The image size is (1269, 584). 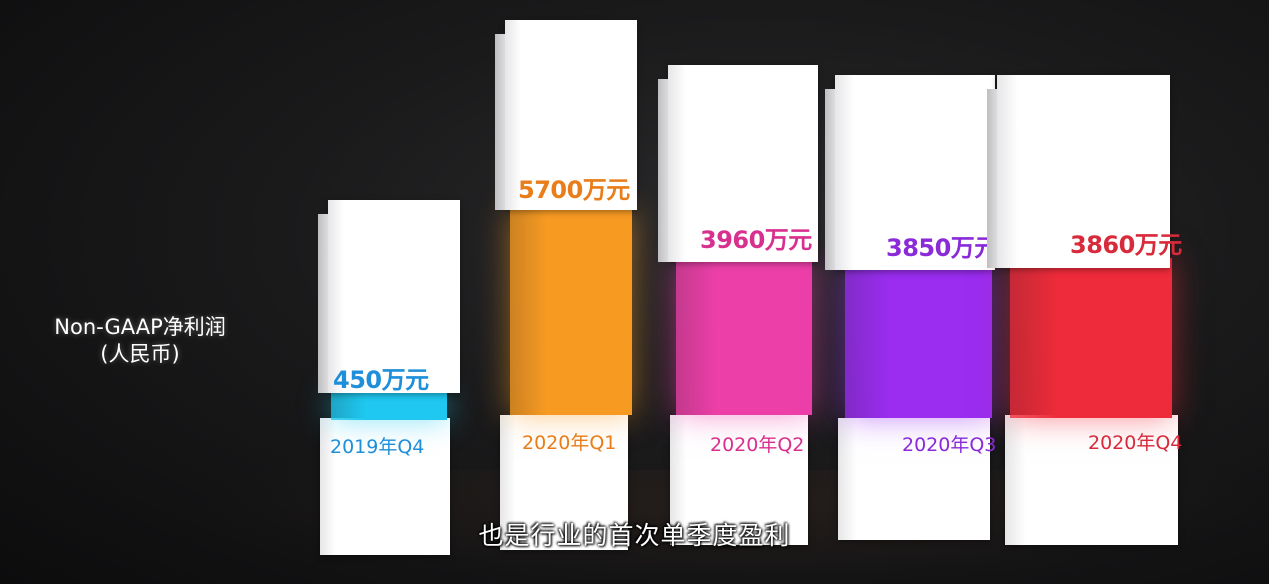 What do you see at coordinates (381, 380) in the screenshot?
I see `value-label-0: 450万元` at bounding box center [381, 380].